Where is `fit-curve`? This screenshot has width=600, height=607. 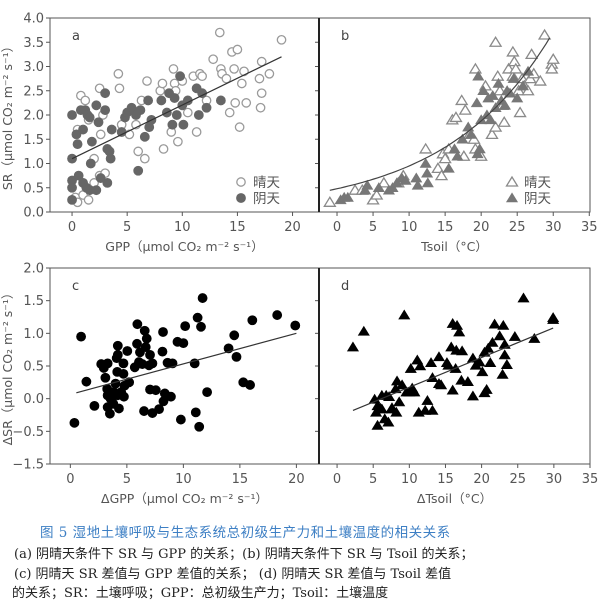
fit-curve is located at coordinates (440, 114).